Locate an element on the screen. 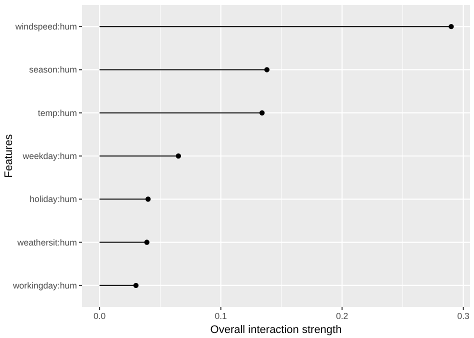 The image size is (474, 338). x-tick-label: 0.0 is located at coordinates (99, 316).